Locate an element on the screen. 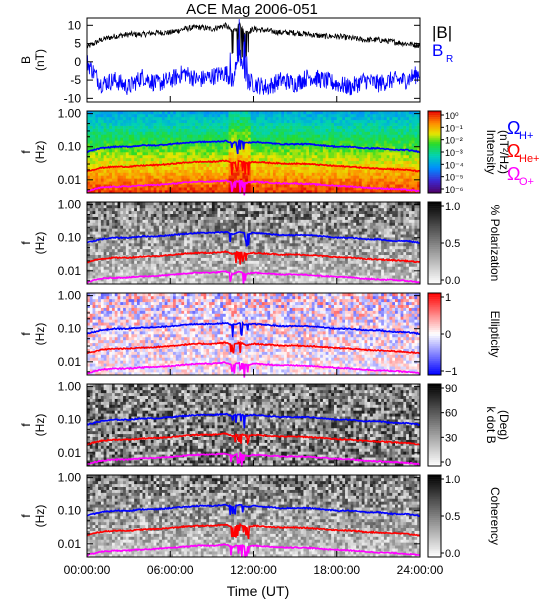  x-tick-label: 24:00:00 is located at coordinates (420, 570).